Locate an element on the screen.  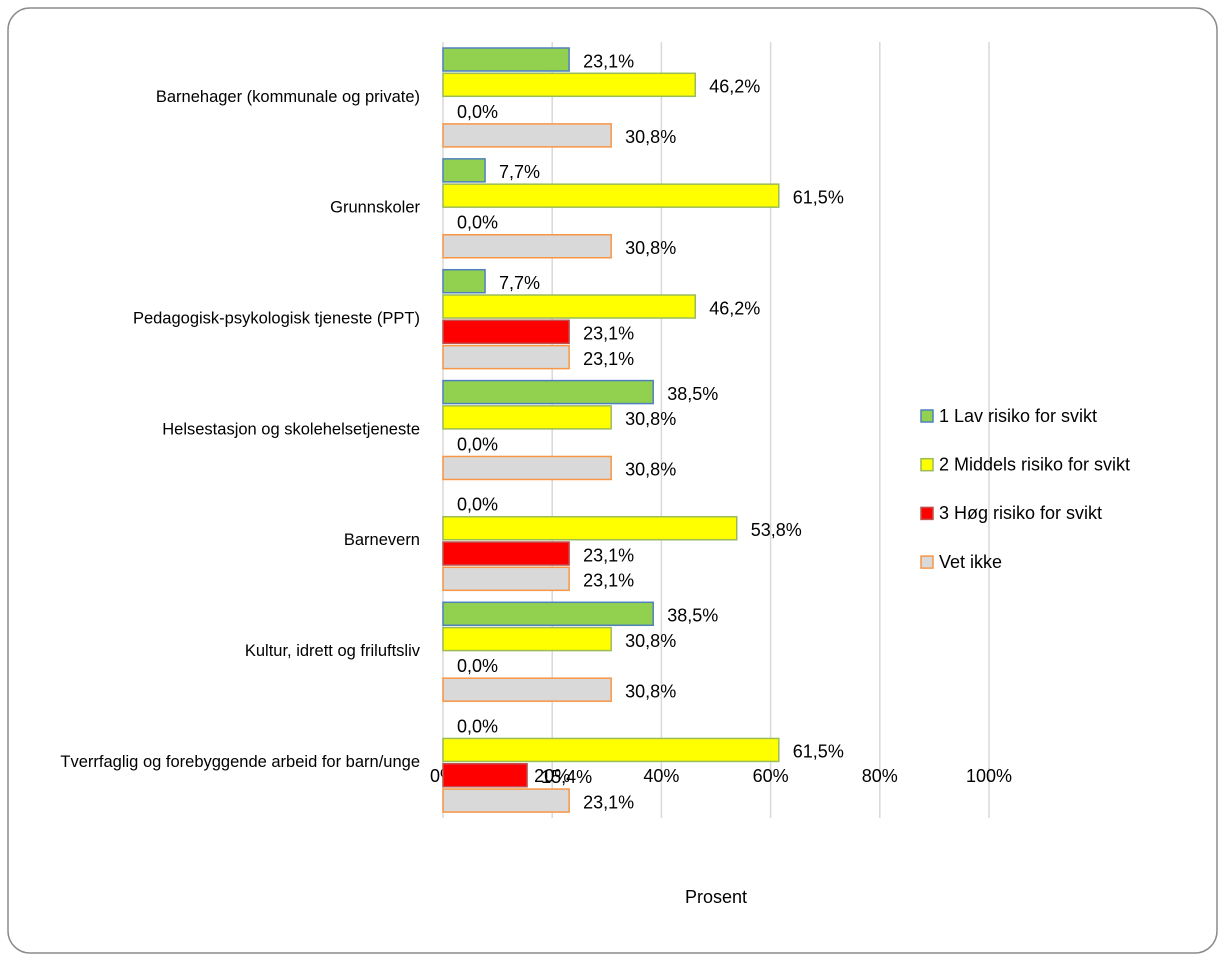
x-tick-label: 40% is located at coordinates (661, 776).